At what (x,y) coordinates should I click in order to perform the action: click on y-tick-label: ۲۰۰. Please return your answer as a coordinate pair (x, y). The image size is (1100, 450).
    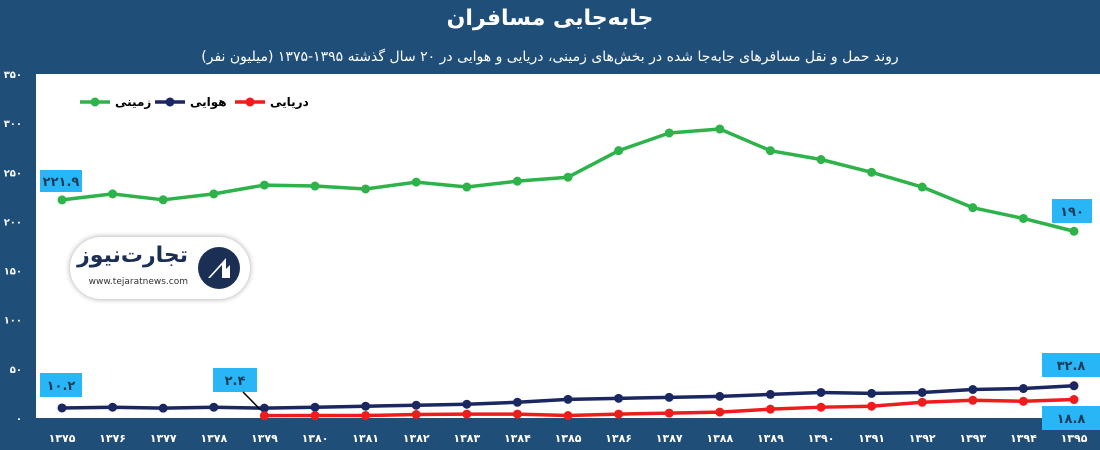
    Looking at the image, I should click on (13, 222).